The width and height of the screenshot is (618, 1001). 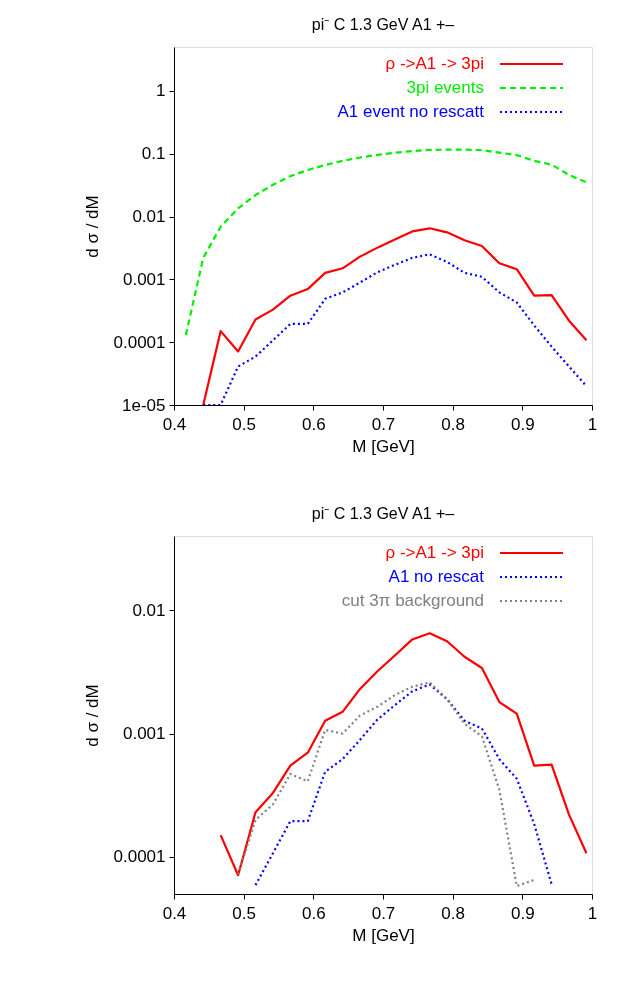 What do you see at coordinates (411, 111) in the screenshot?
I see `legend-label: A1 event no rescatt` at bounding box center [411, 111].